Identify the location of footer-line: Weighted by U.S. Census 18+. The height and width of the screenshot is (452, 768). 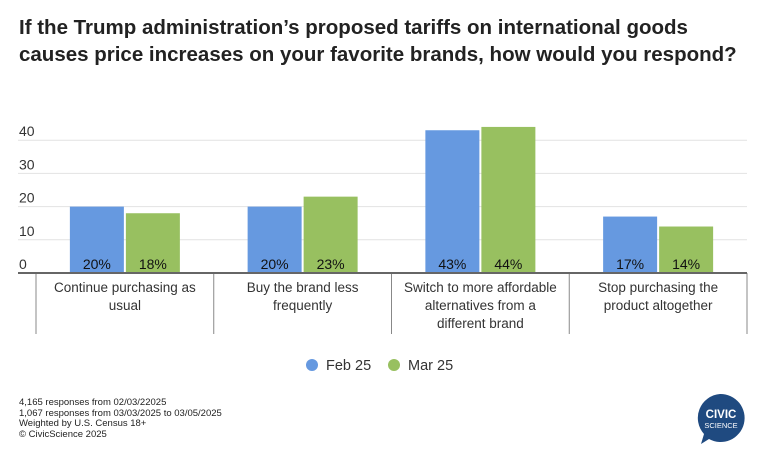
(83, 423).